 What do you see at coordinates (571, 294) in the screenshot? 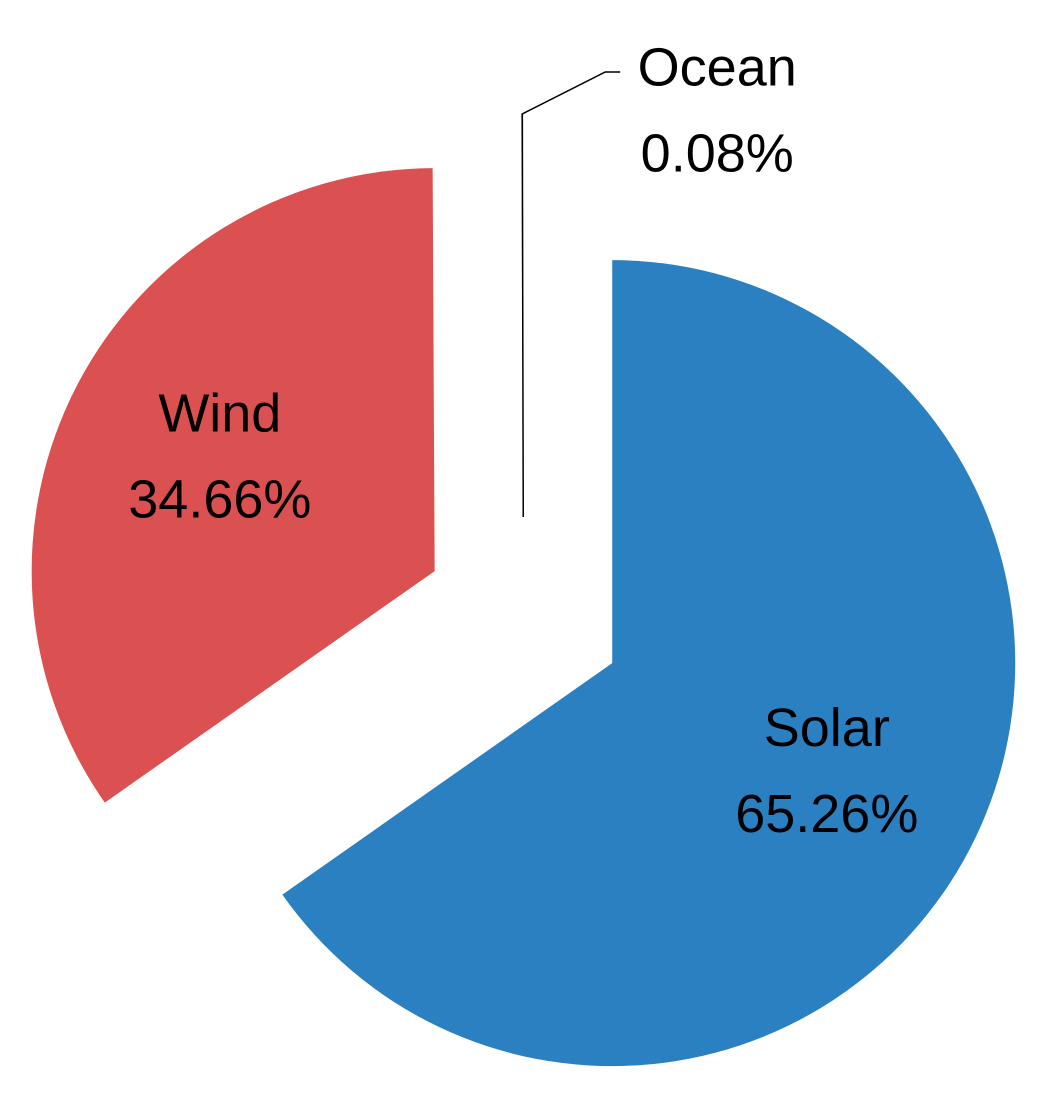
I see `leader-line` at bounding box center [571, 294].